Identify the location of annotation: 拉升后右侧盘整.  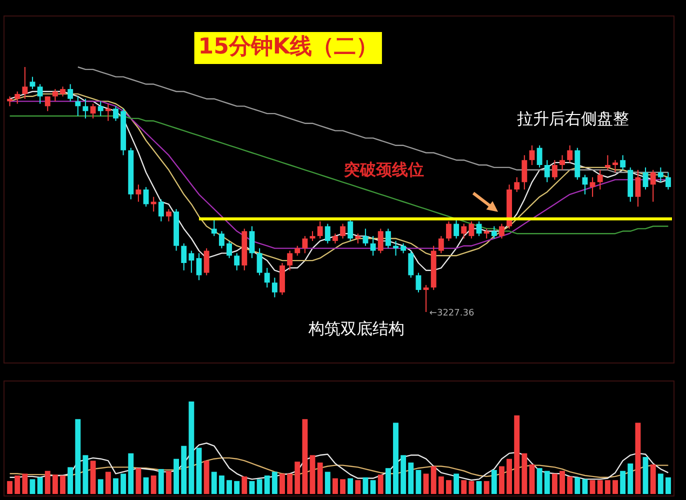
(572, 118).